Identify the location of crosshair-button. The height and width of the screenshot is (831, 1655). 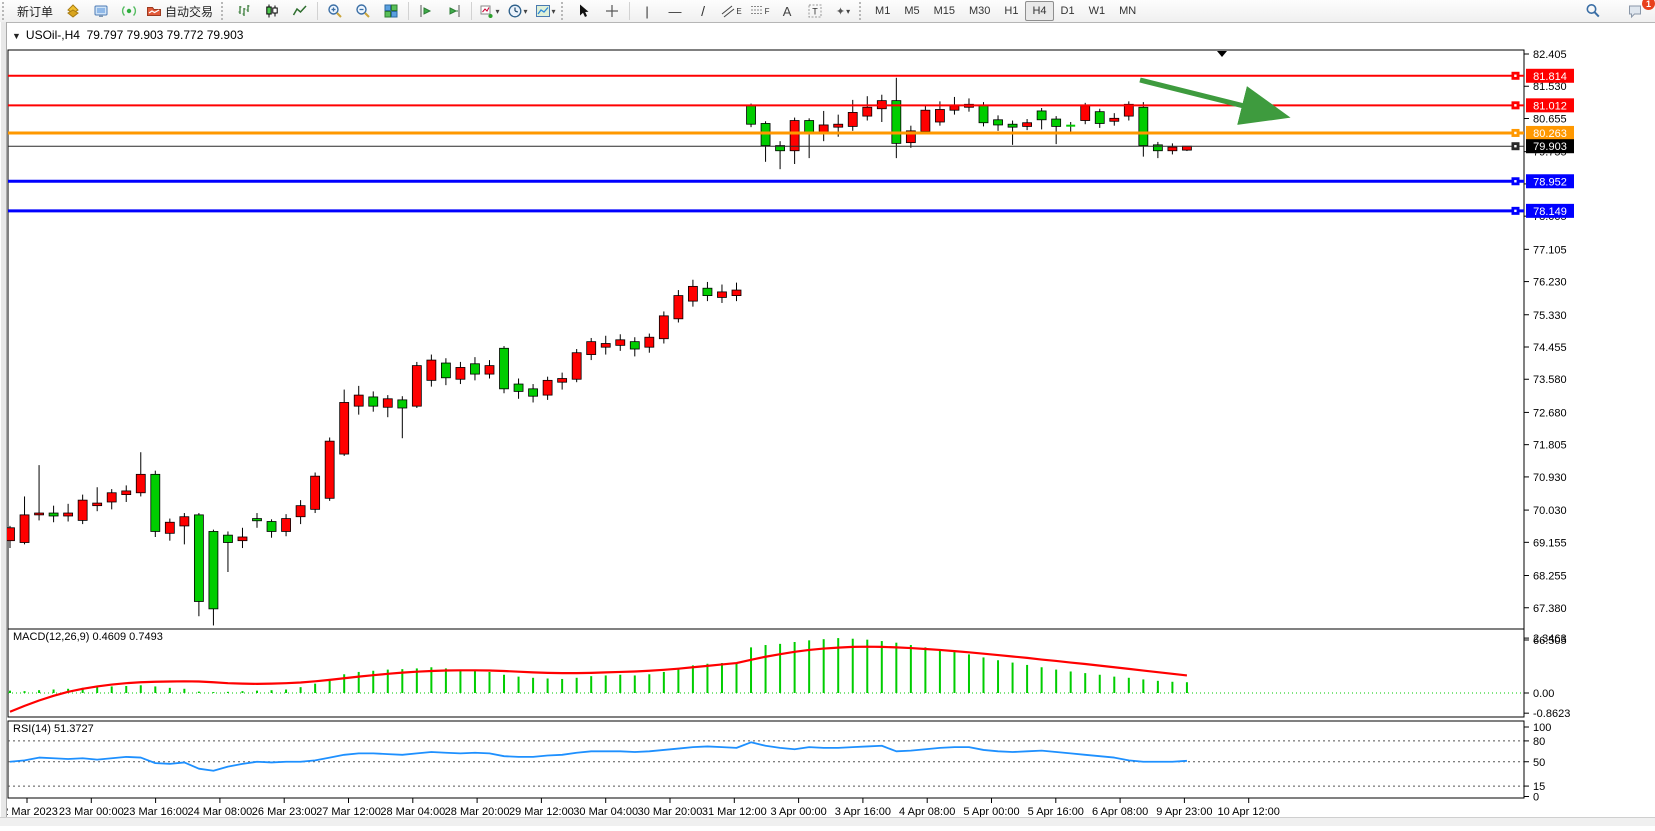
(612, 11).